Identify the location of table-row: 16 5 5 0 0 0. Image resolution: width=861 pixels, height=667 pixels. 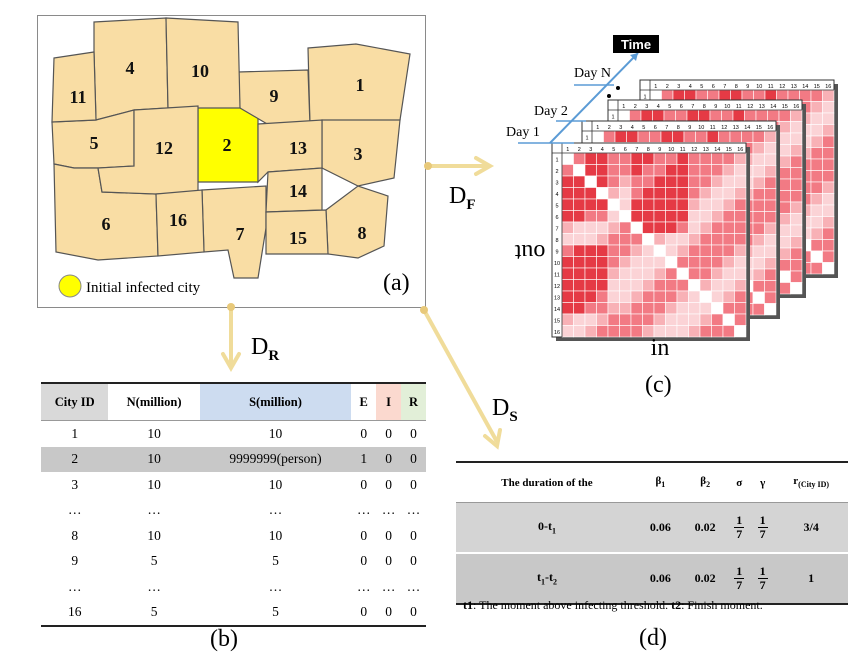
(233, 613).